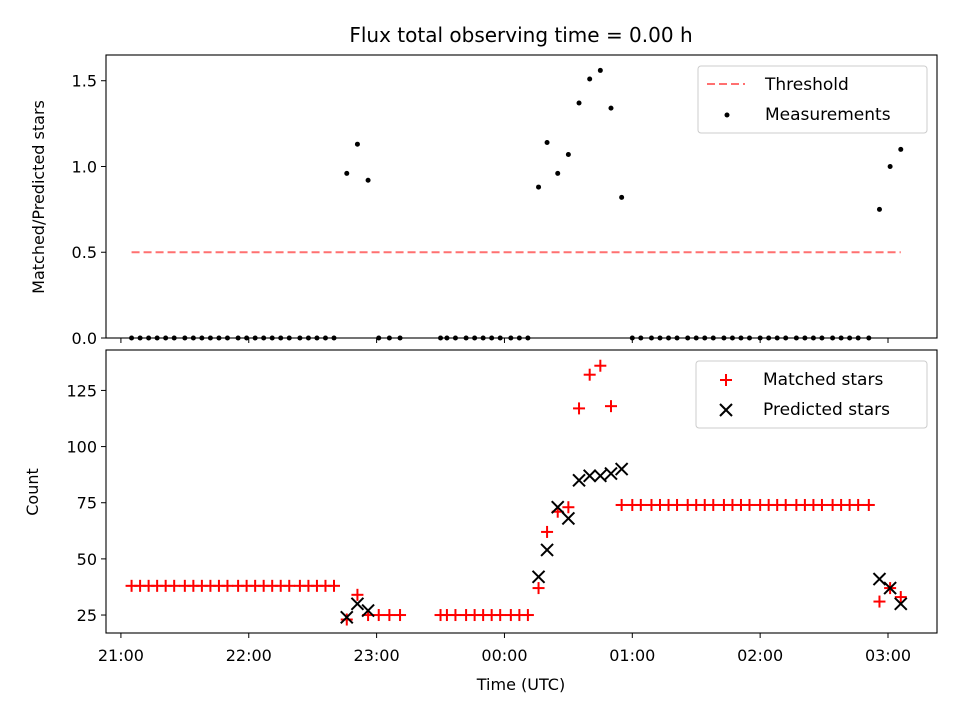 This screenshot has width=960, height=724. What do you see at coordinates (87, 615) in the screenshot?
I see `bottom-ytick-label: 25` at bounding box center [87, 615].